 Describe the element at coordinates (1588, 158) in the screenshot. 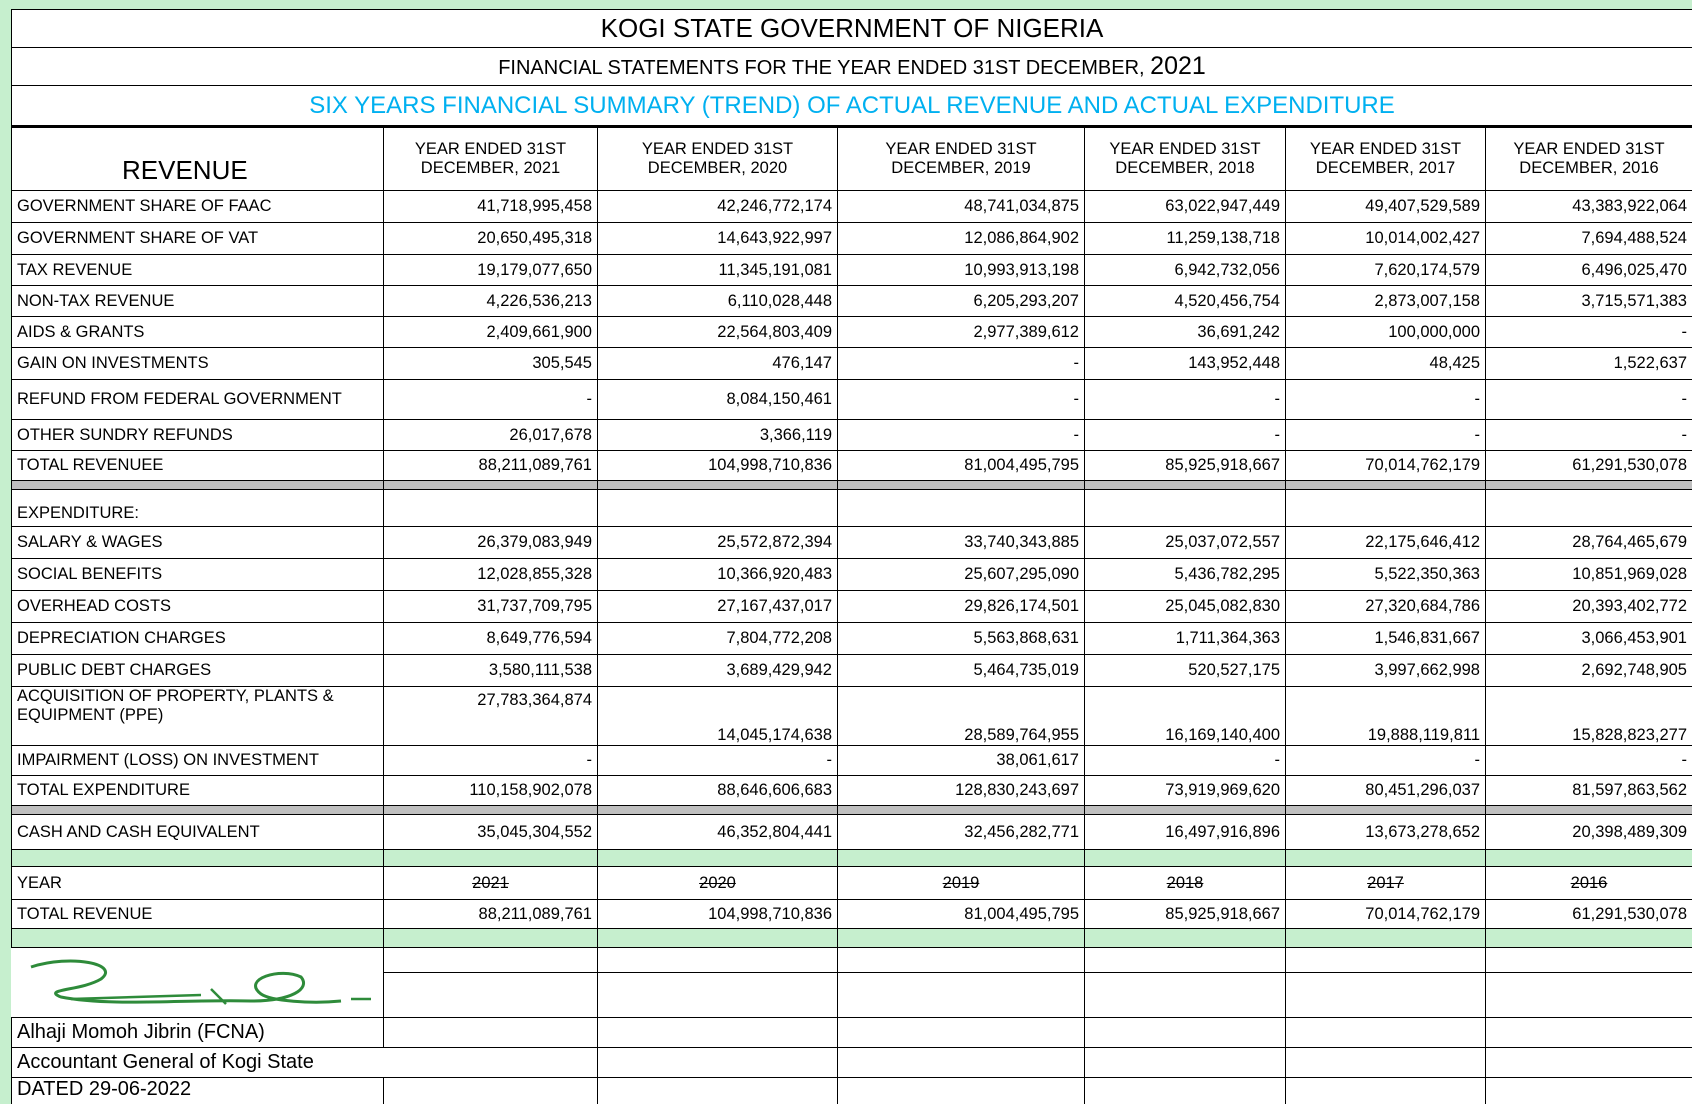

I see `column-header: YEAR ENDED 31ST DECEMBER, 2016` at that location.